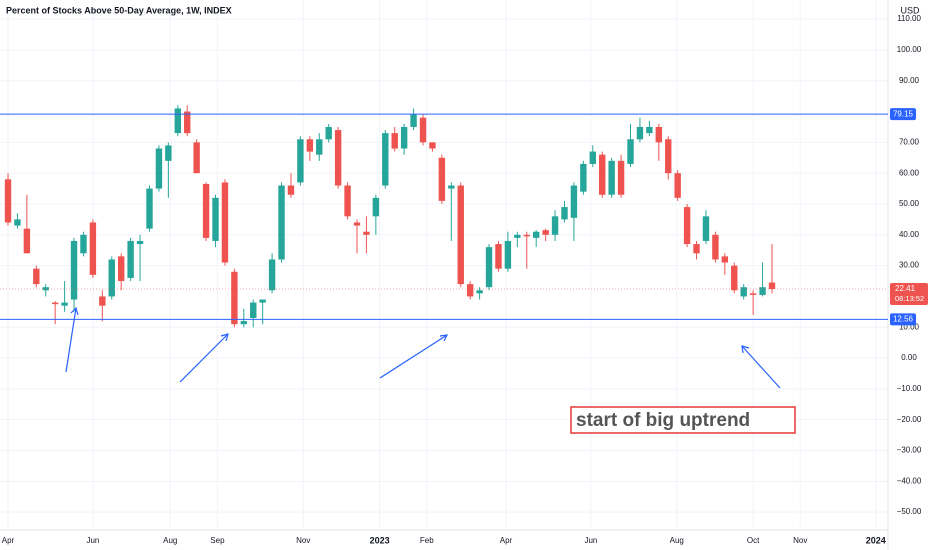  I want to click on x-tick-label: Oct, so click(753, 540).